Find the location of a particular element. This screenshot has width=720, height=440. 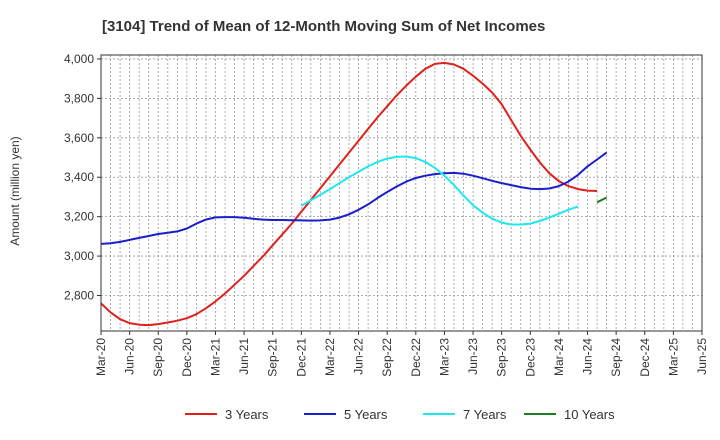

y-tick-label: 3,600 is located at coordinates (79, 138).